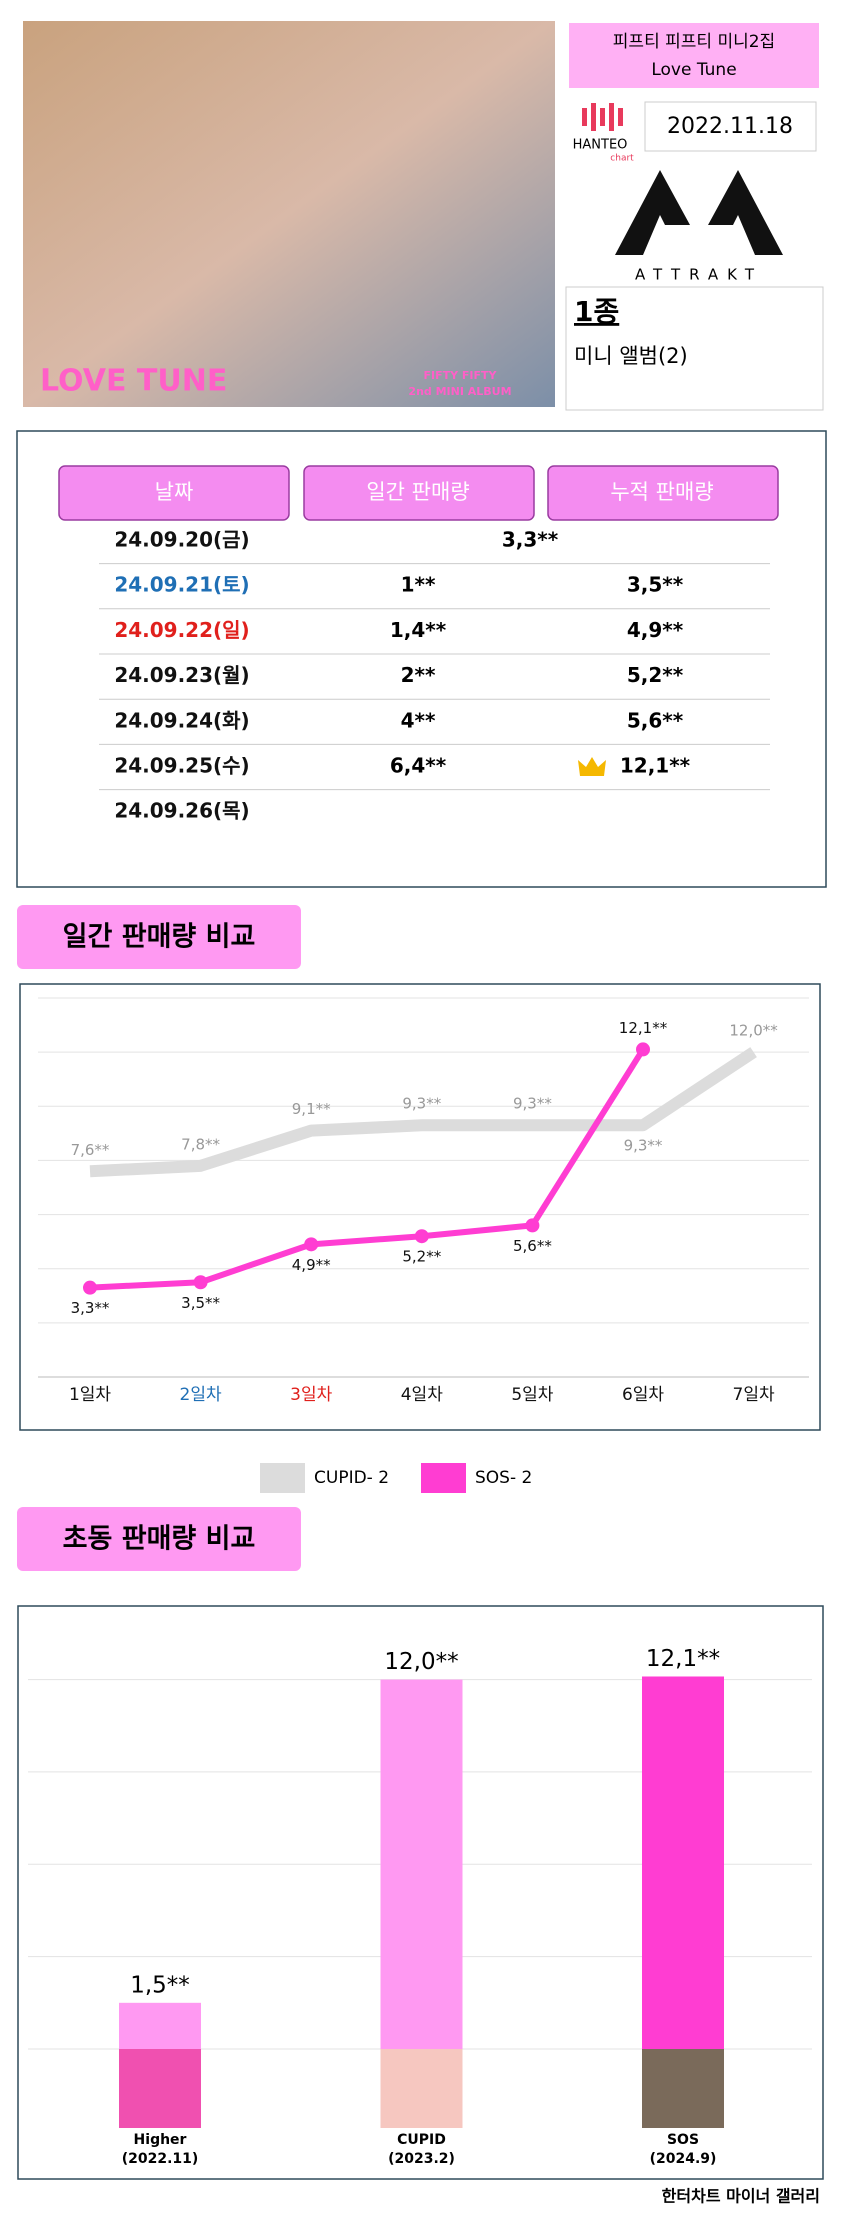  What do you see at coordinates (200, 1303) in the screenshot?
I see `value-label: 3,5**` at bounding box center [200, 1303].